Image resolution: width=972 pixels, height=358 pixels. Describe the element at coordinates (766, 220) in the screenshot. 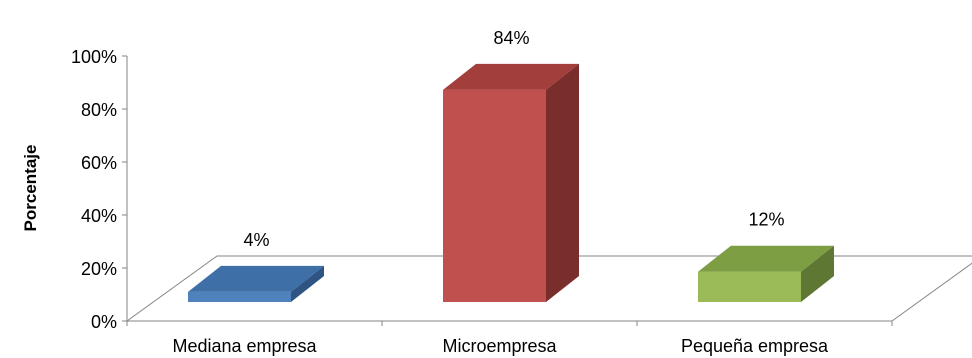

I see `data-label: 12%` at that location.